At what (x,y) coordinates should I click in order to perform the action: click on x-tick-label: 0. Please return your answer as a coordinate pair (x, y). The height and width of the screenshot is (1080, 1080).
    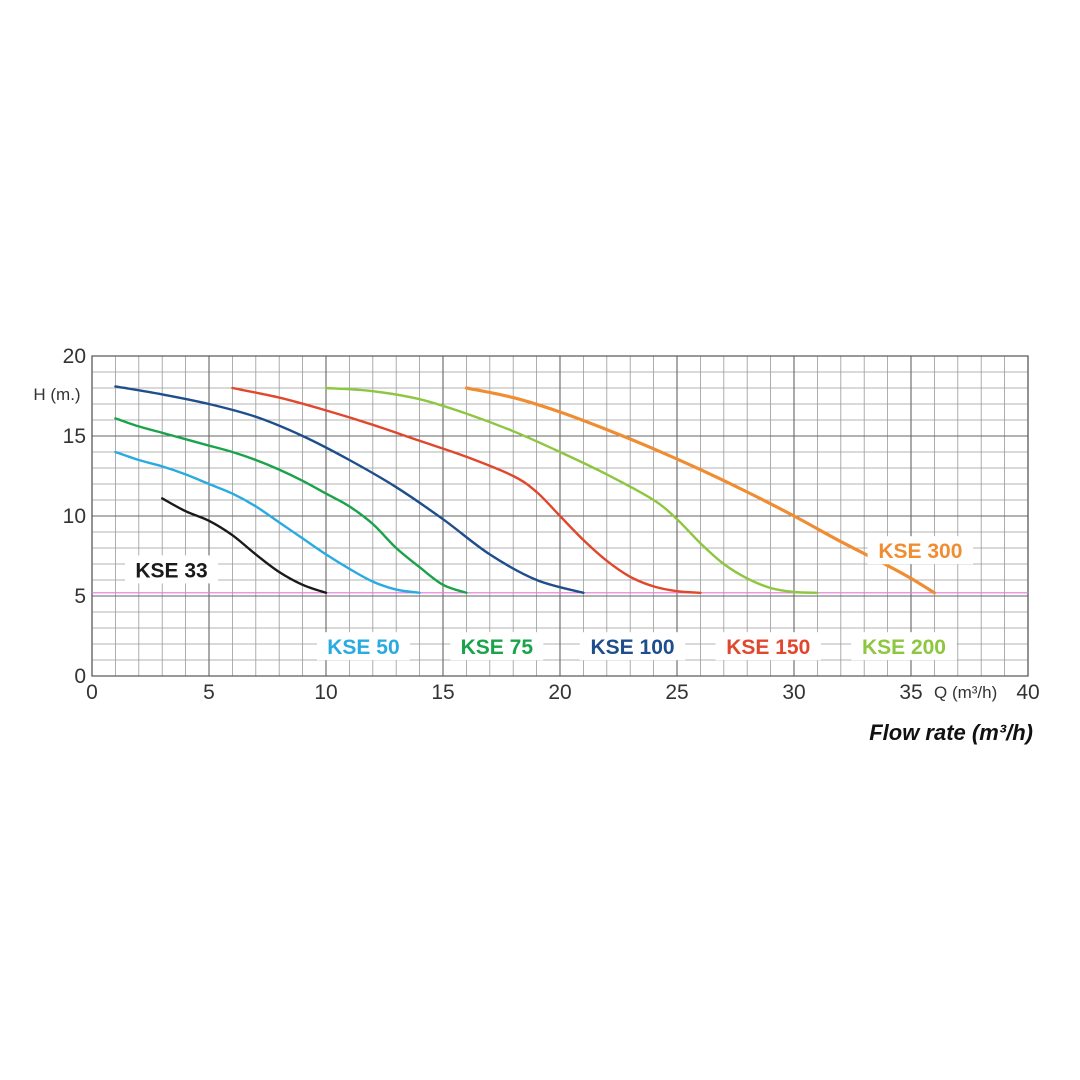
    Looking at the image, I should click on (92, 692).